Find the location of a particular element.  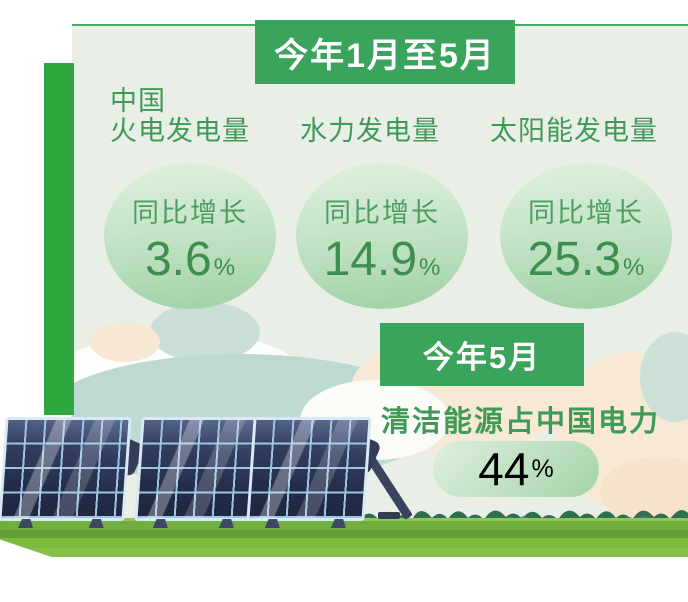

period-banner-highlight-label: 今年5月 is located at coordinates (482, 357).